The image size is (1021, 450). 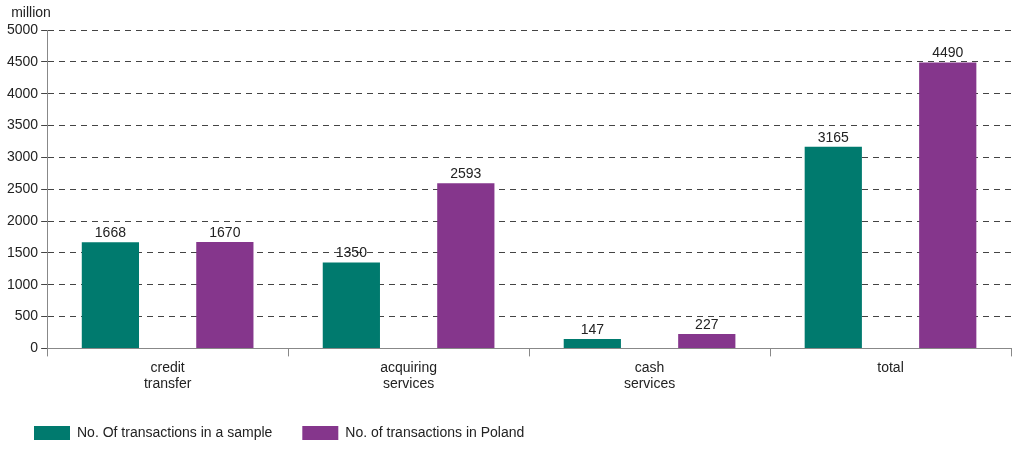 I want to click on y-axis-title: million, so click(x=31, y=11).